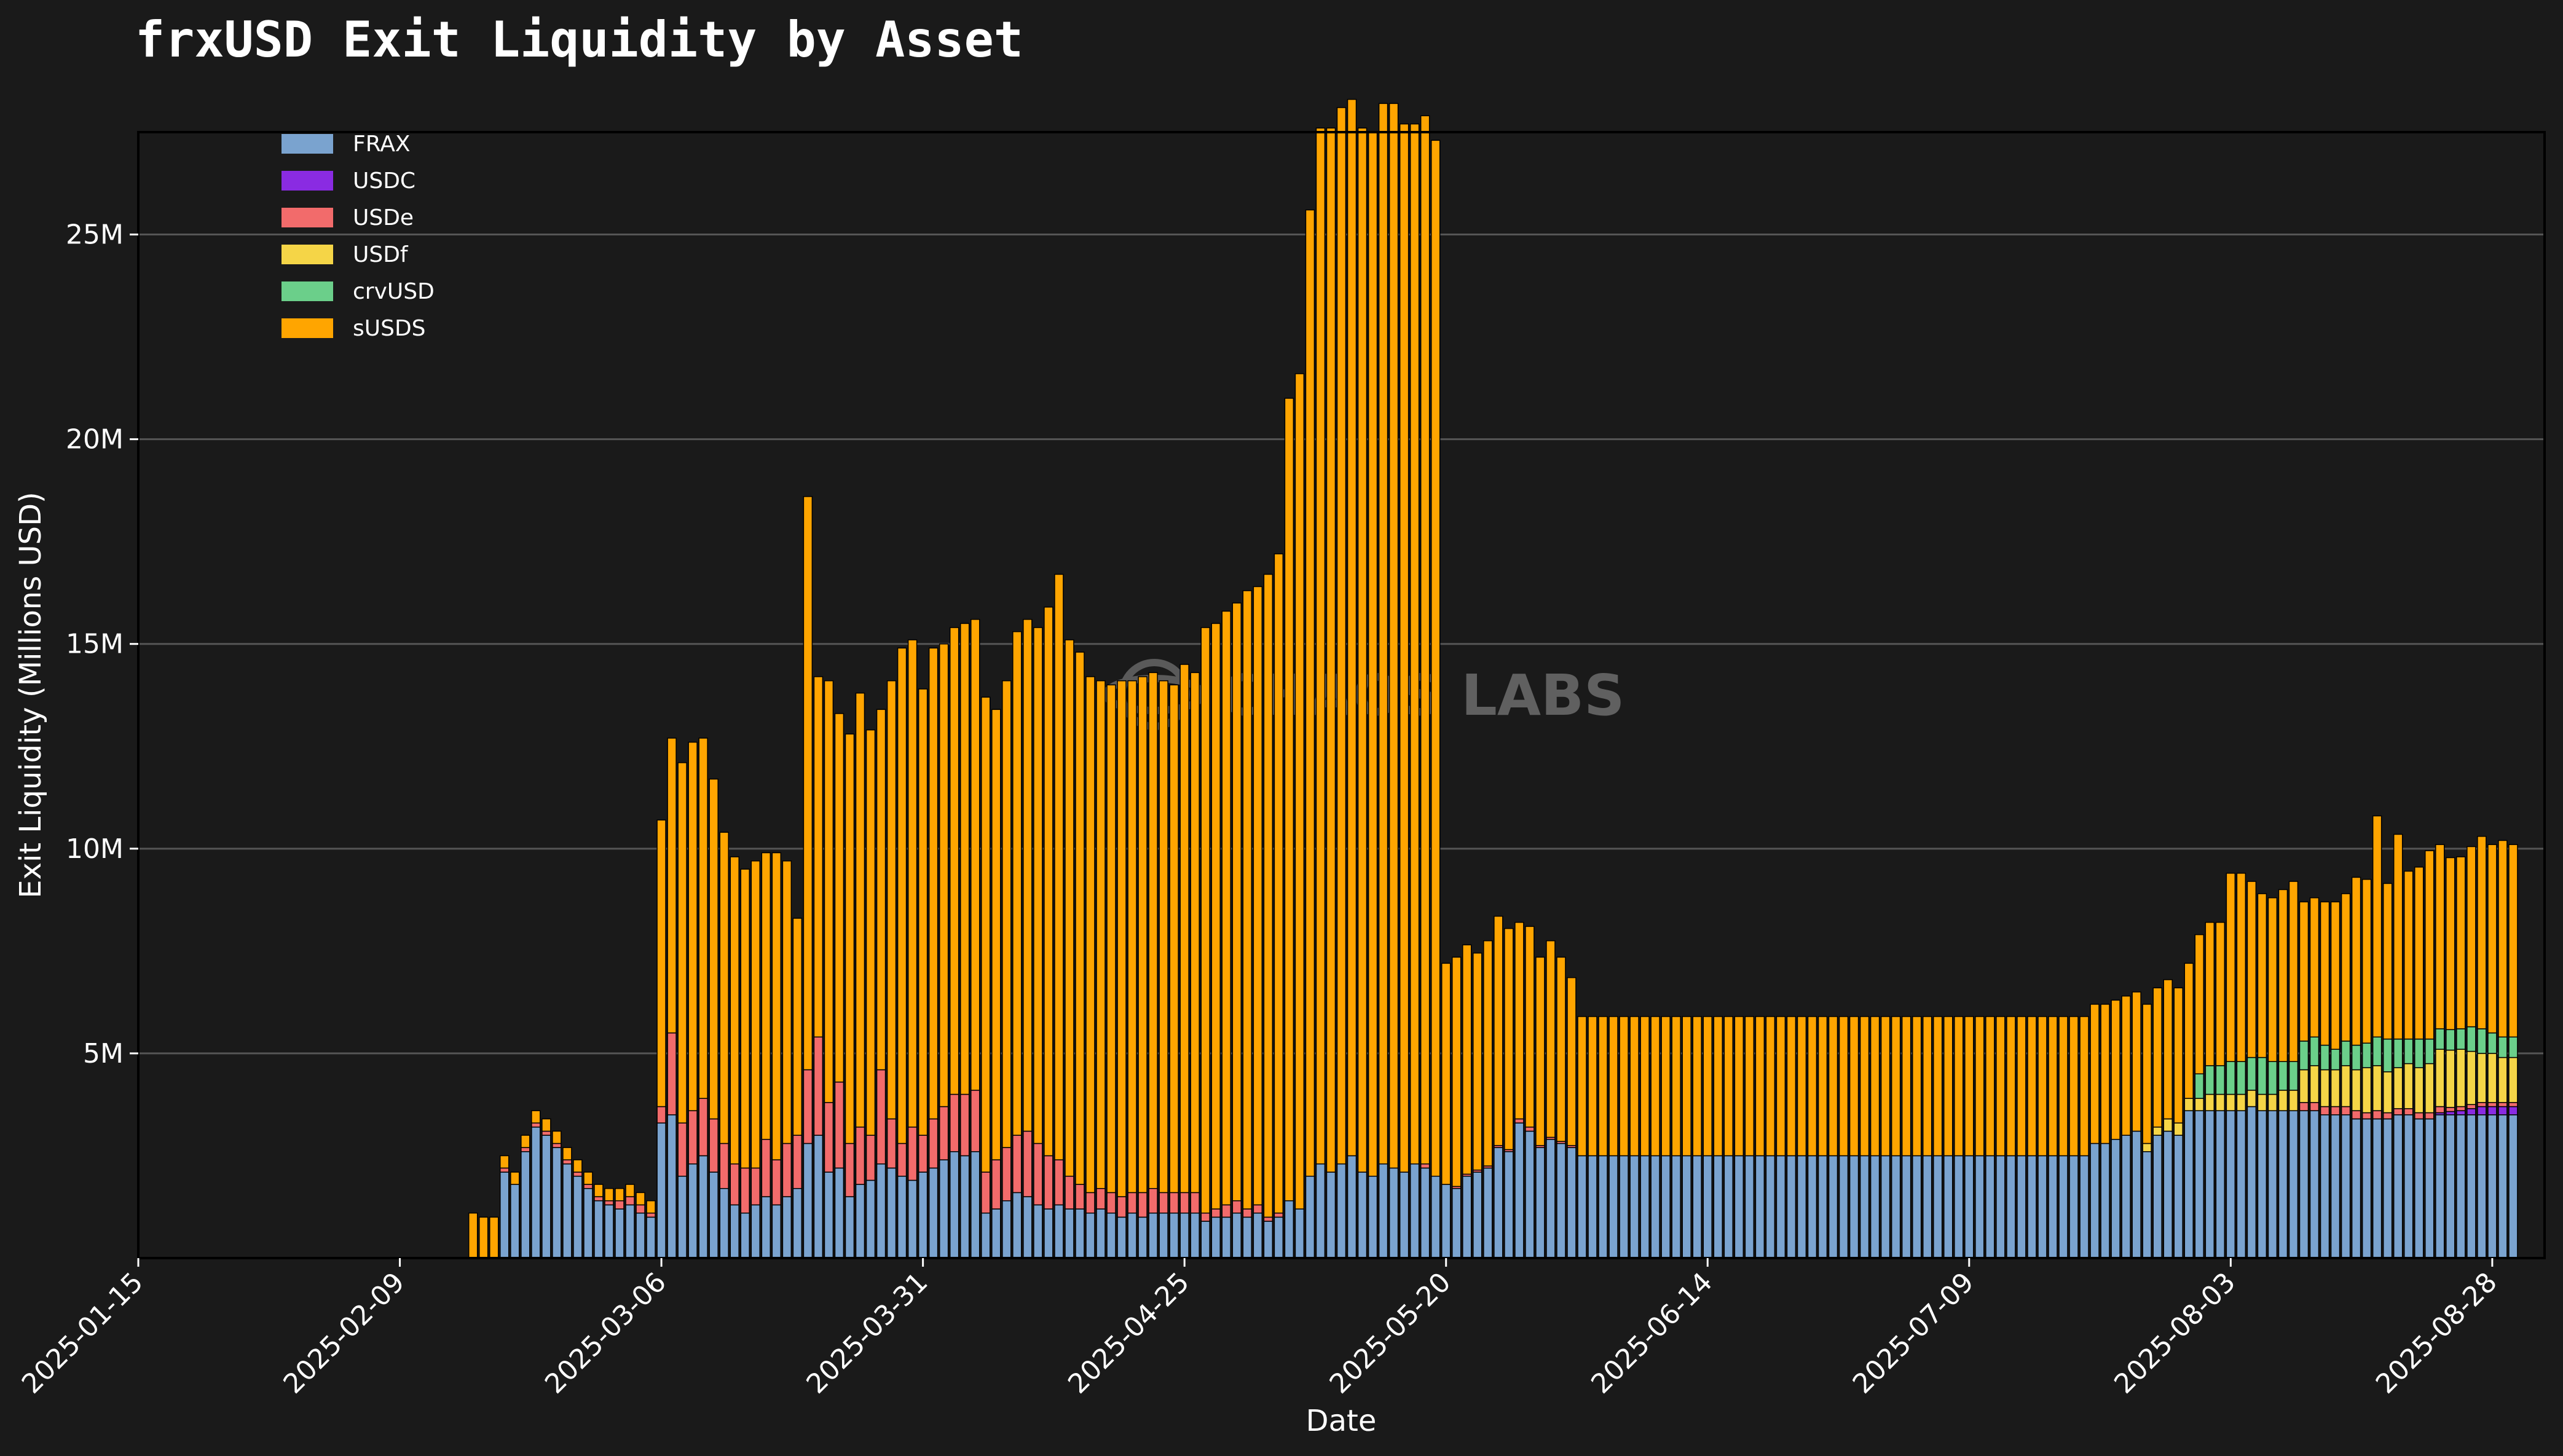 Image resolution: width=2563 pixels, height=1456 pixels. I want to click on legend: FRAX USDC USDe USDf crvUSD sUSDS, so click(358, 236).